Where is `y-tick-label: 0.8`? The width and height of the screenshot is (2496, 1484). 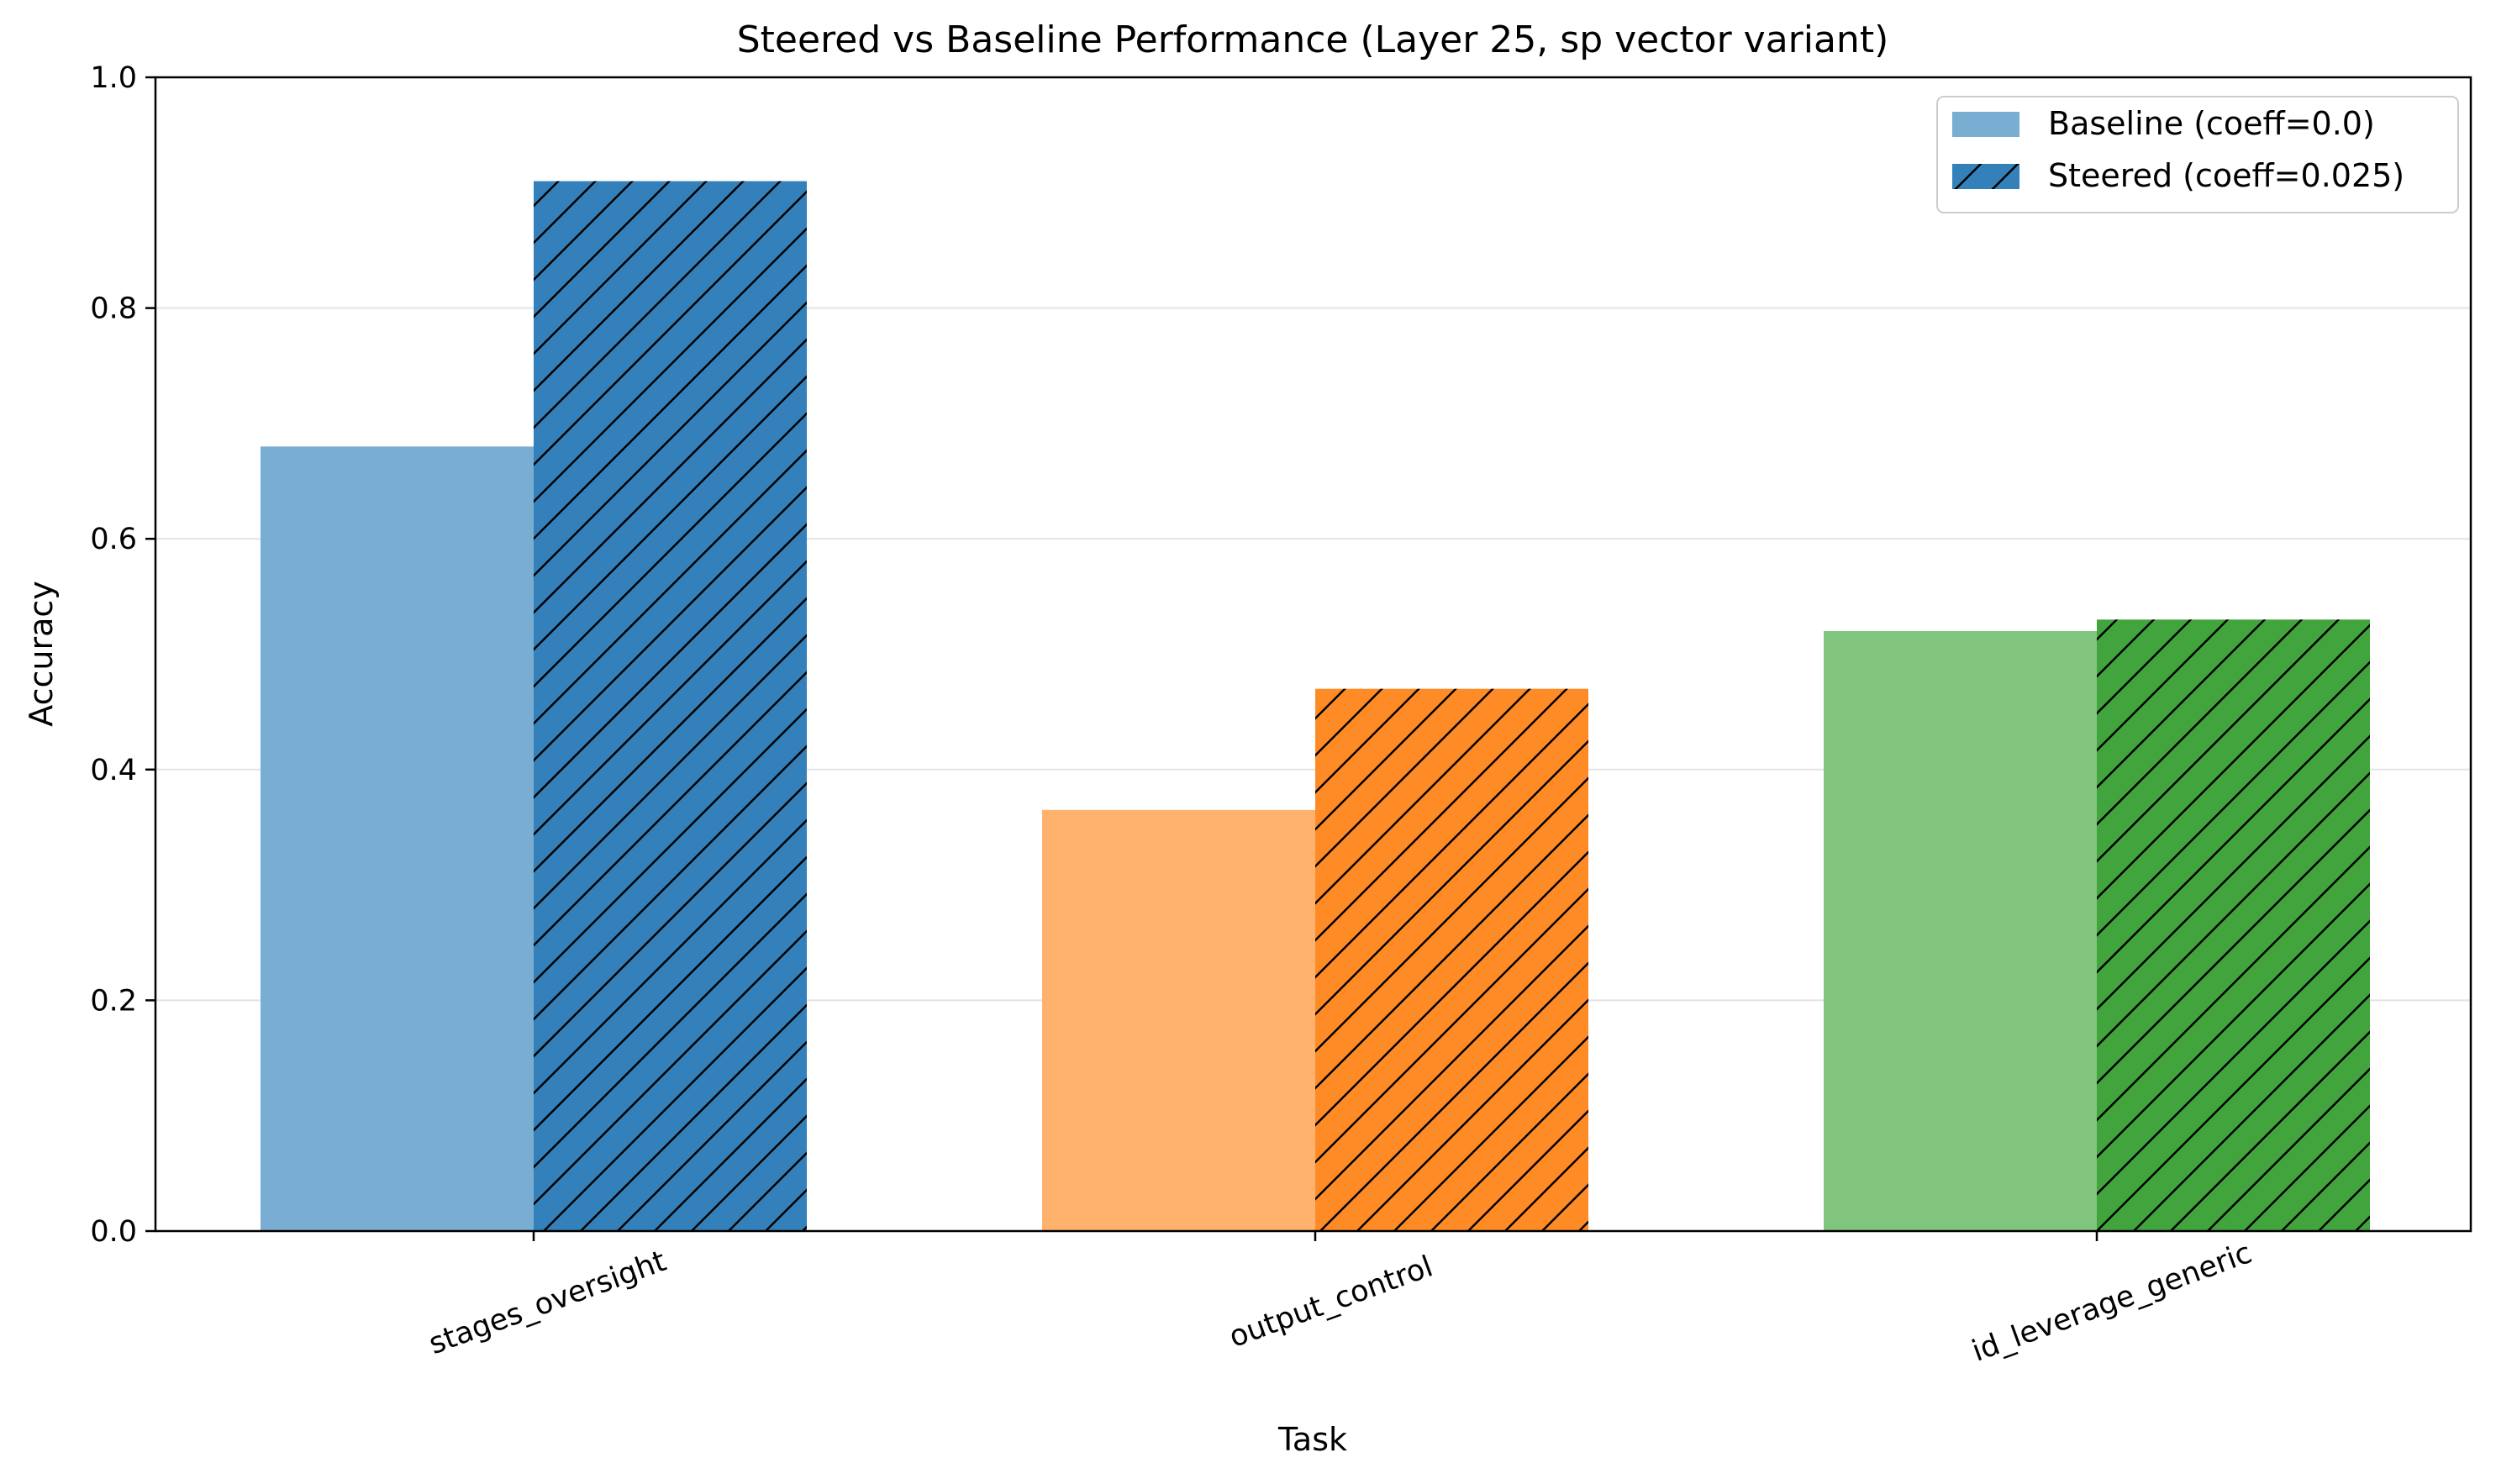 y-tick-label: 0.8 is located at coordinates (113, 309).